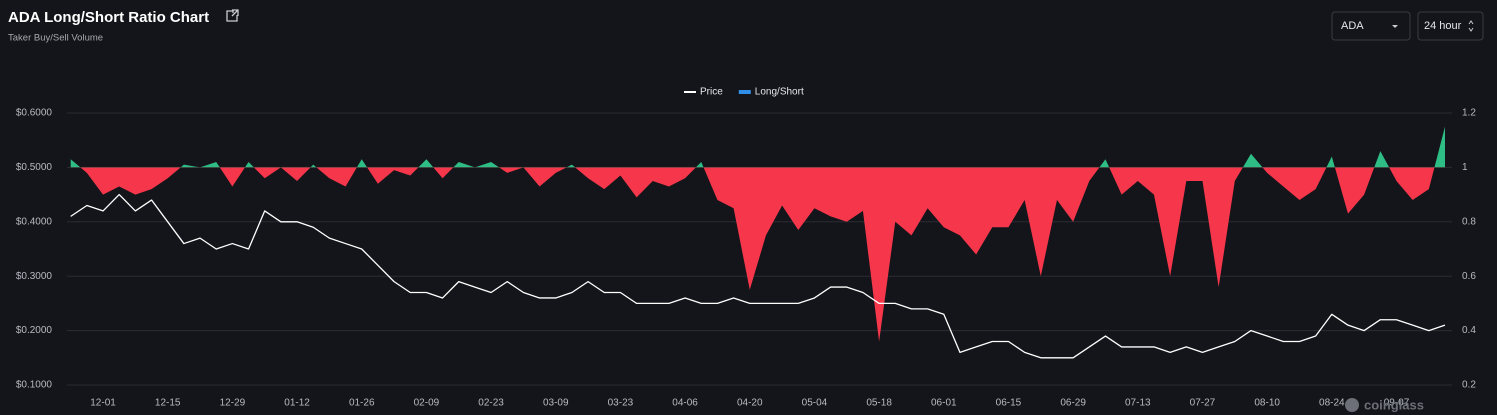 Image resolution: width=1497 pixels, height=415 pixels. I want to click on legend-label: Price, so click(711, 92).